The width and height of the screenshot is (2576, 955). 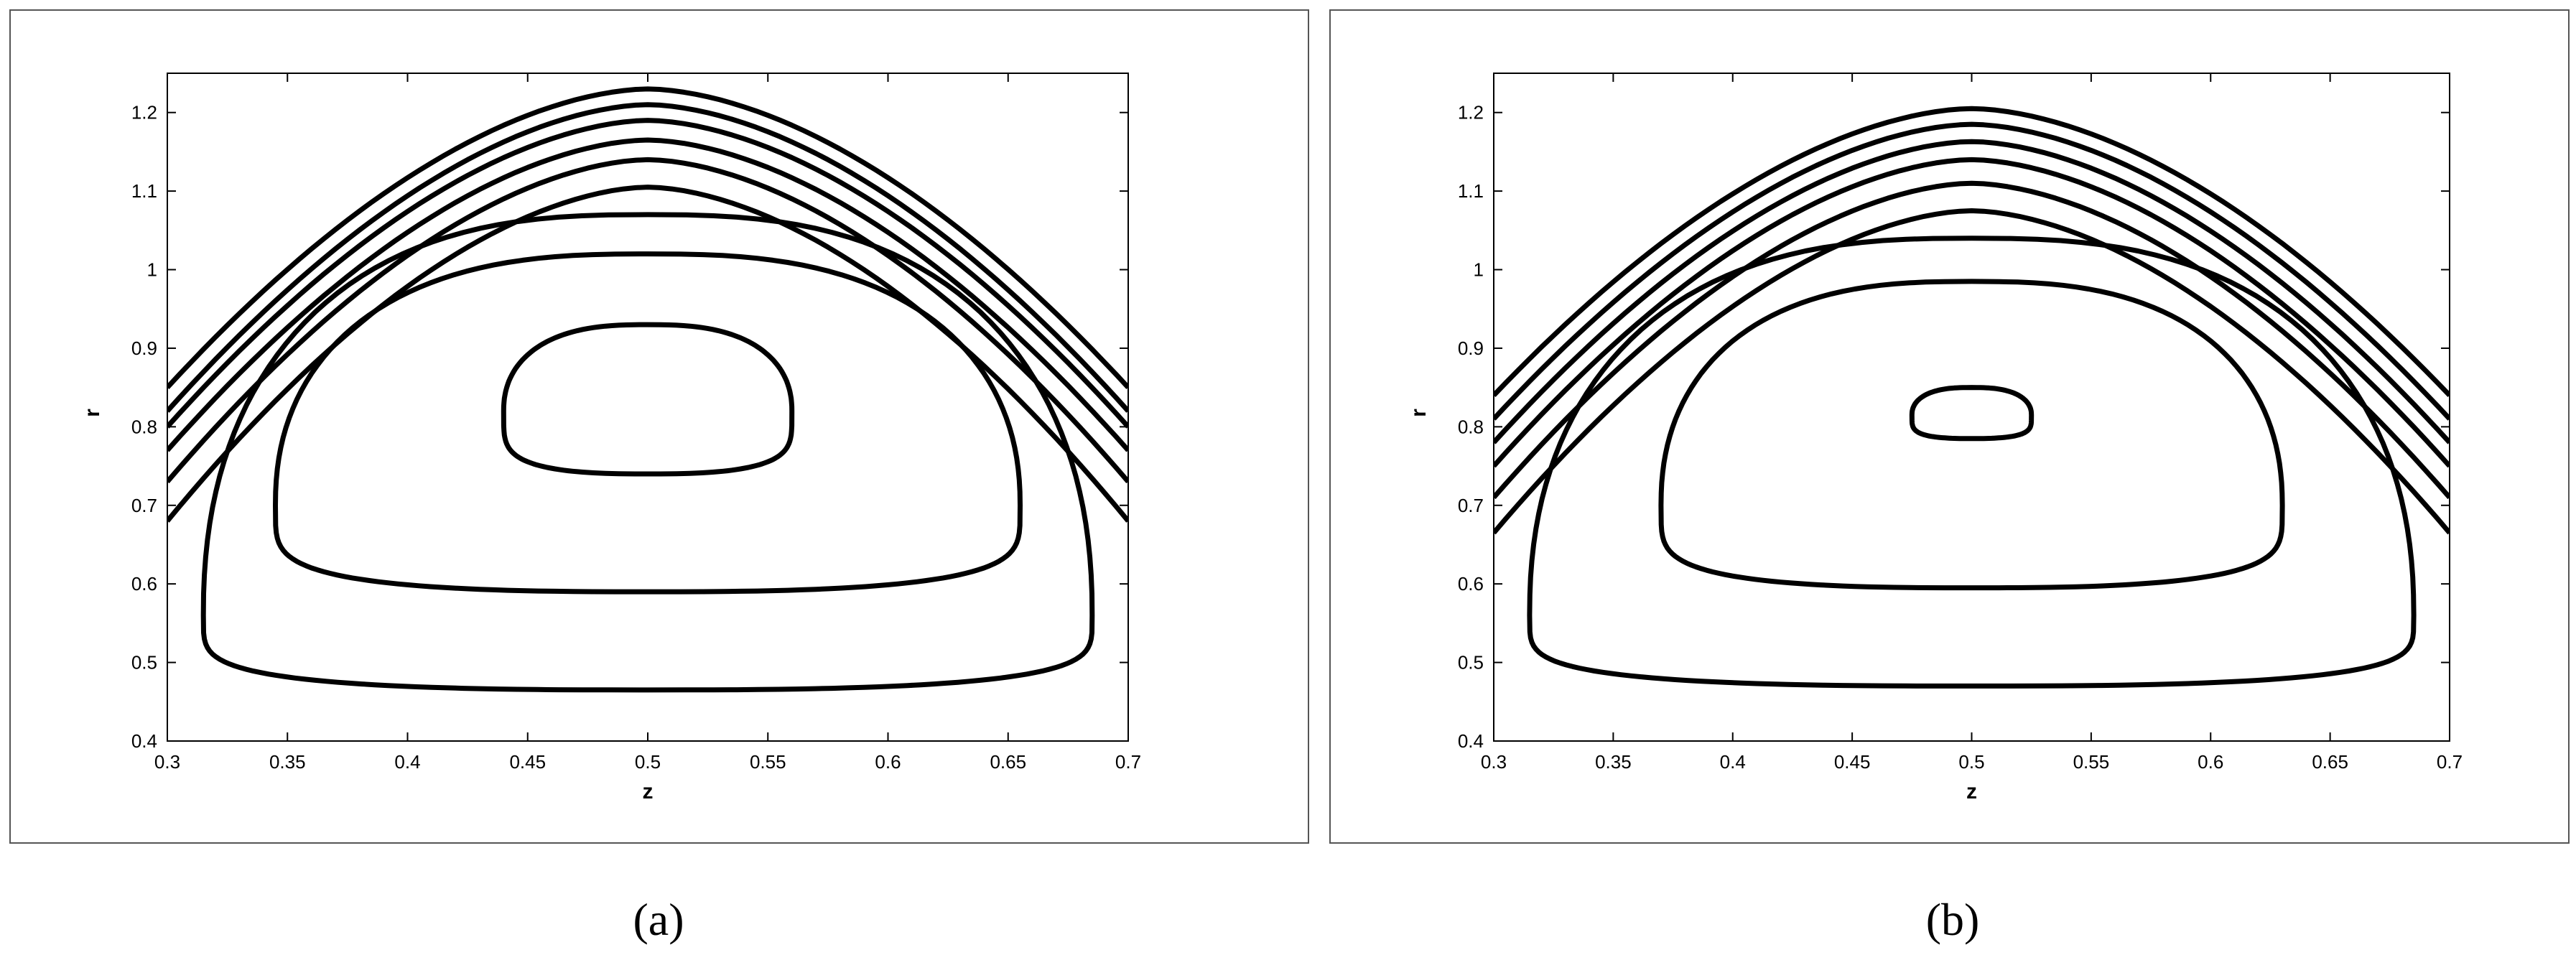 What do you see at coordinates (658, 919) in the screenshot?
I see `panel-caption: (a)` at bounding box center [658, 919].